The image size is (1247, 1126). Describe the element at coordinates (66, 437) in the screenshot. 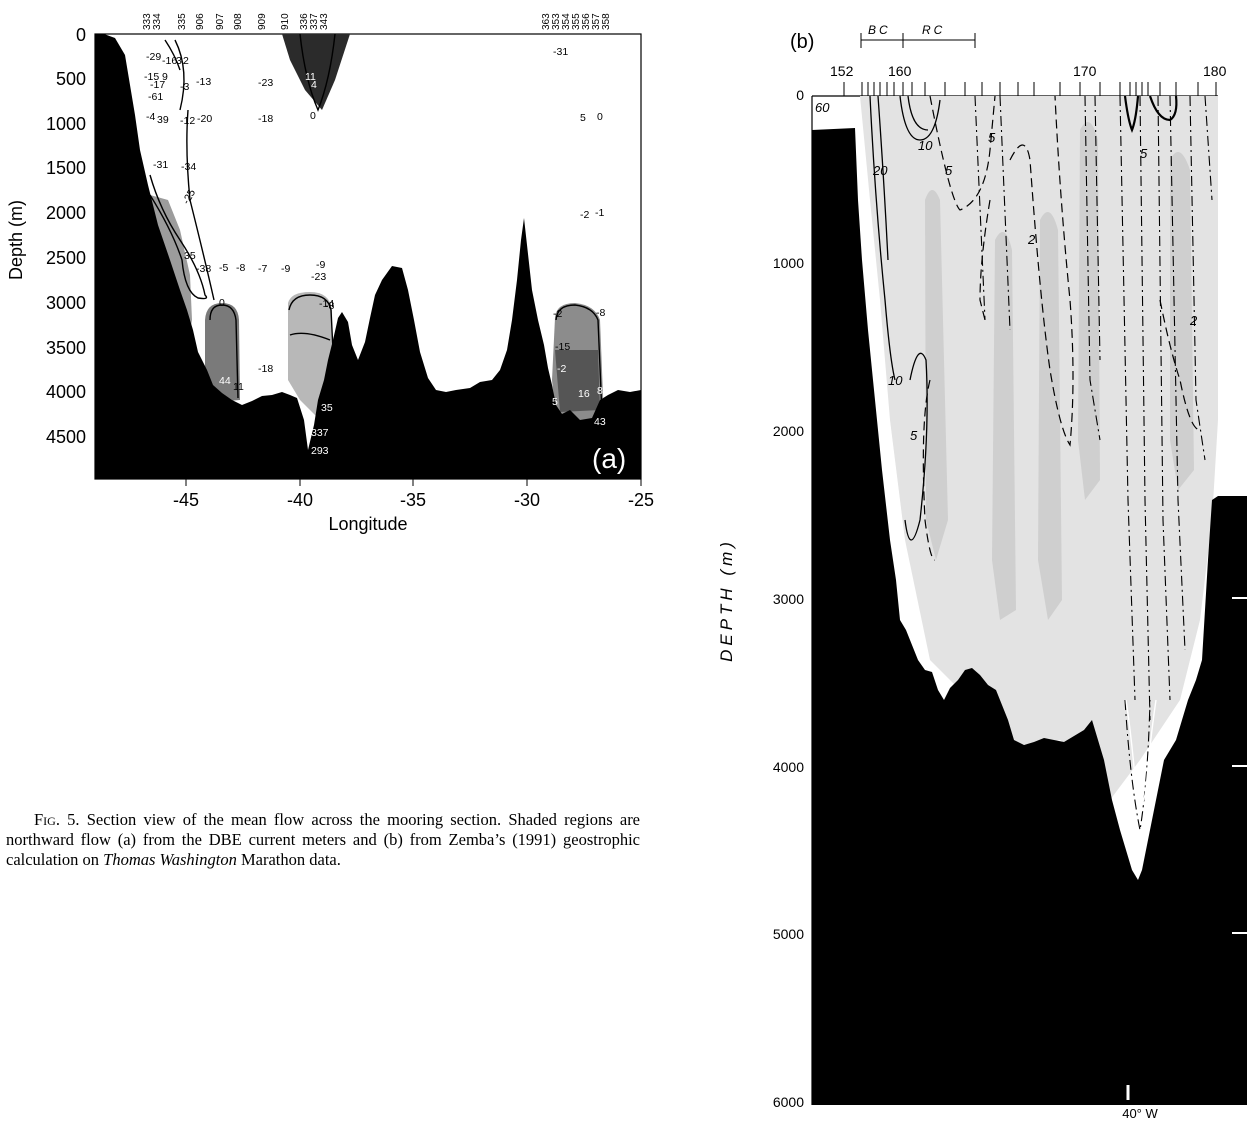

I see `ytick-a-9: 4500` at that location.